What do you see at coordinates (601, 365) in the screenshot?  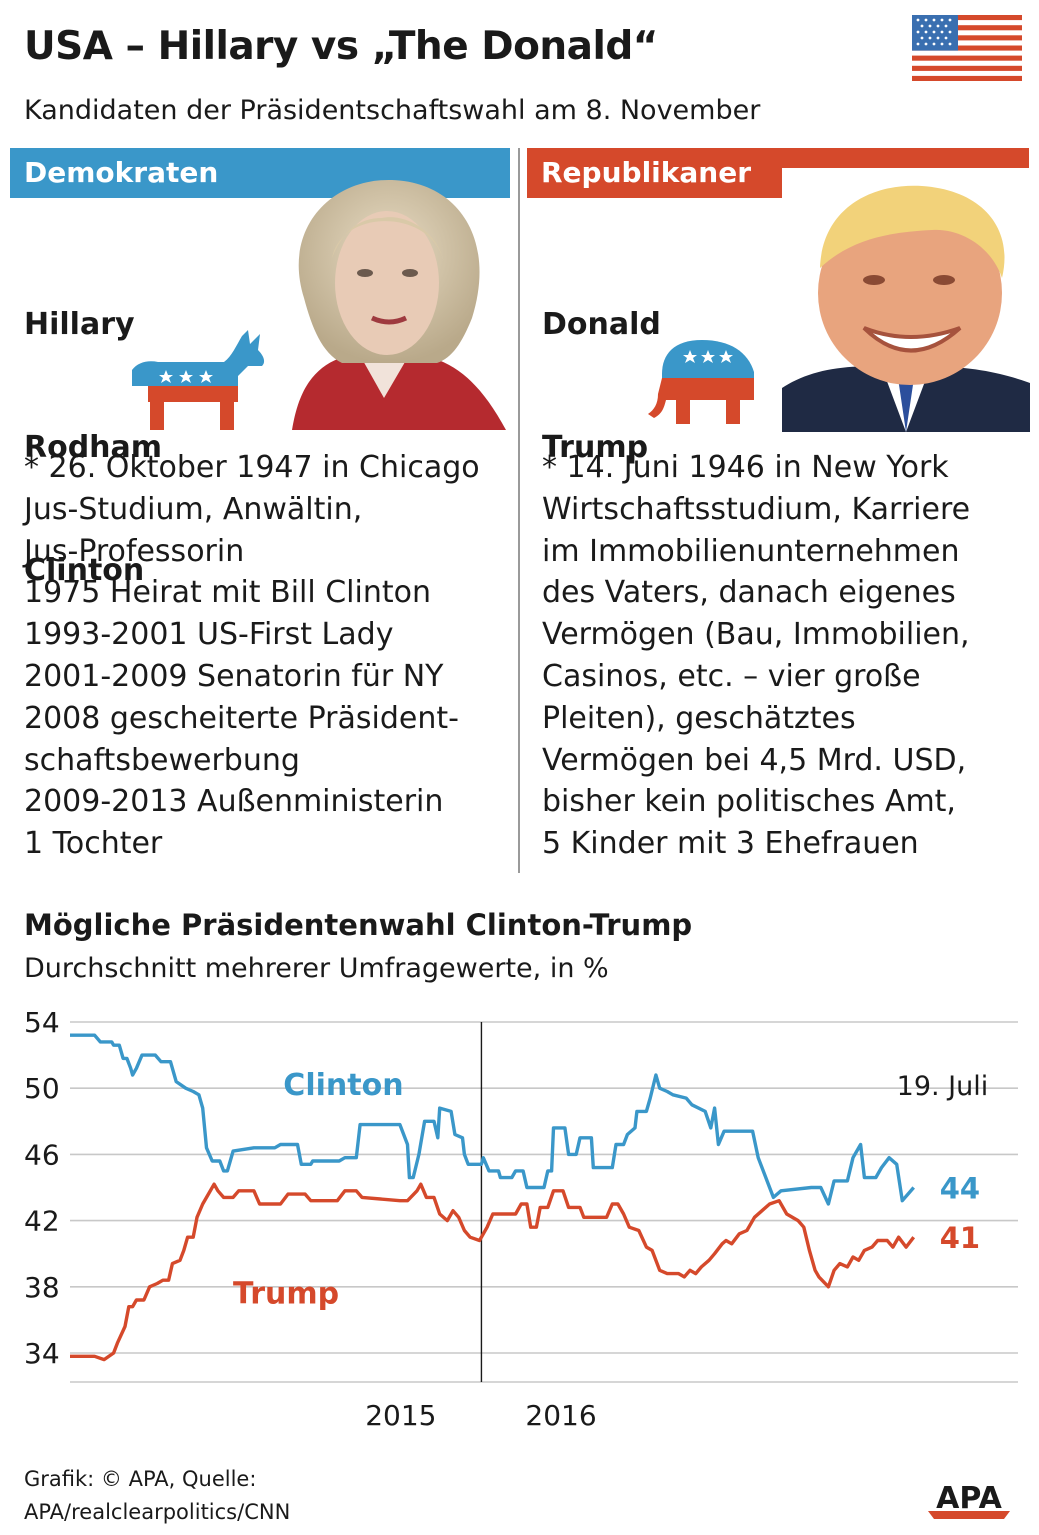 I see `candidate-name-trump: Donald Trump` at bounding box center [601, 365].